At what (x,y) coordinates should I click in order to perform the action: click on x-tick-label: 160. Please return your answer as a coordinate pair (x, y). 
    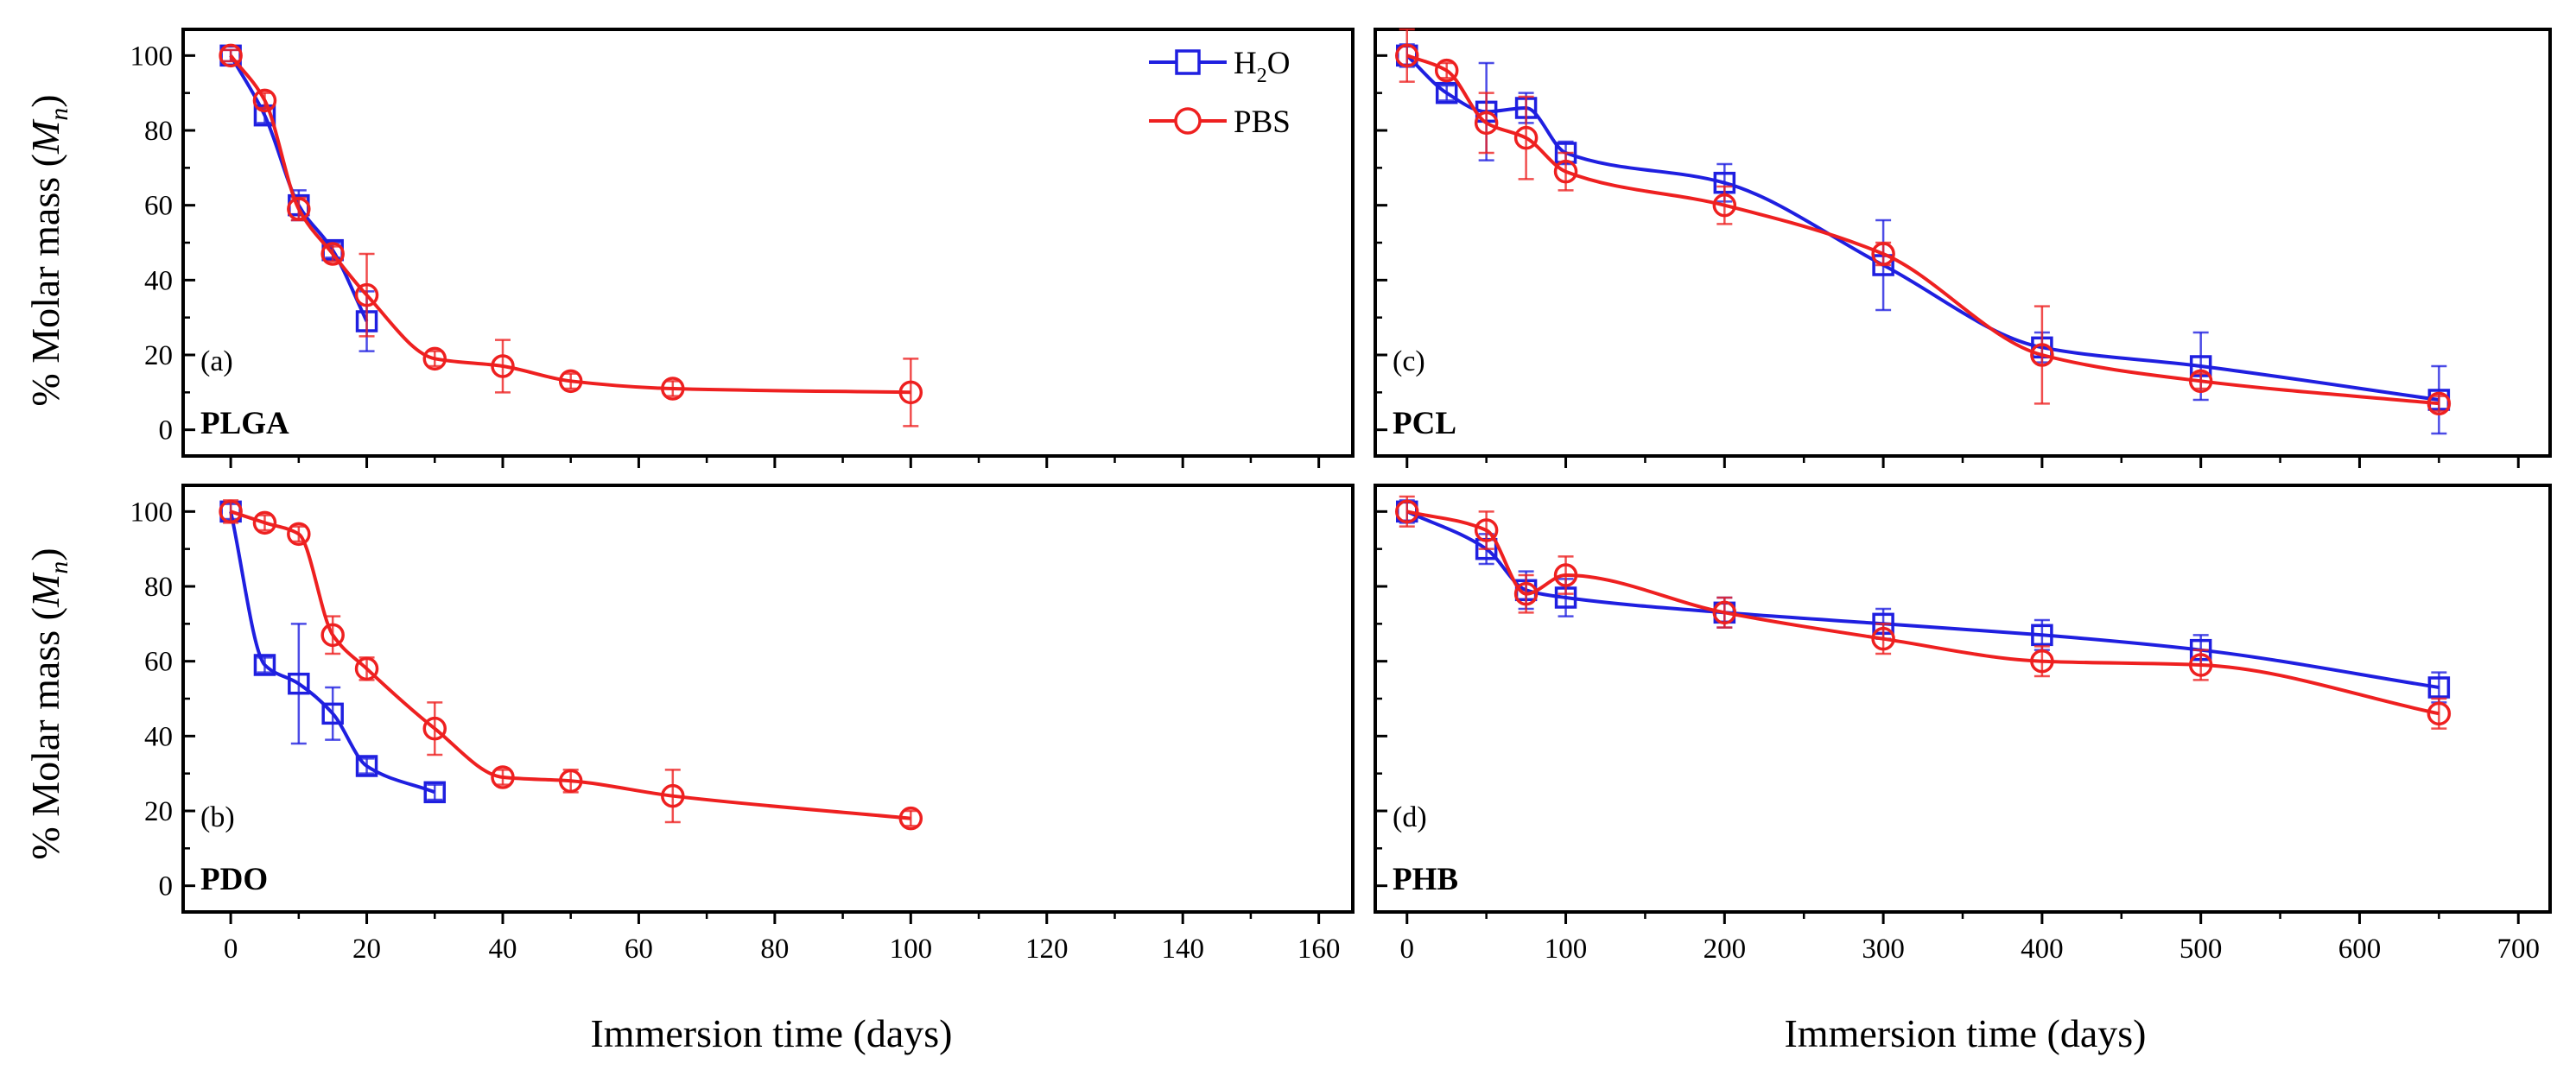
    Looking at the image, I should click on (1319, 950).